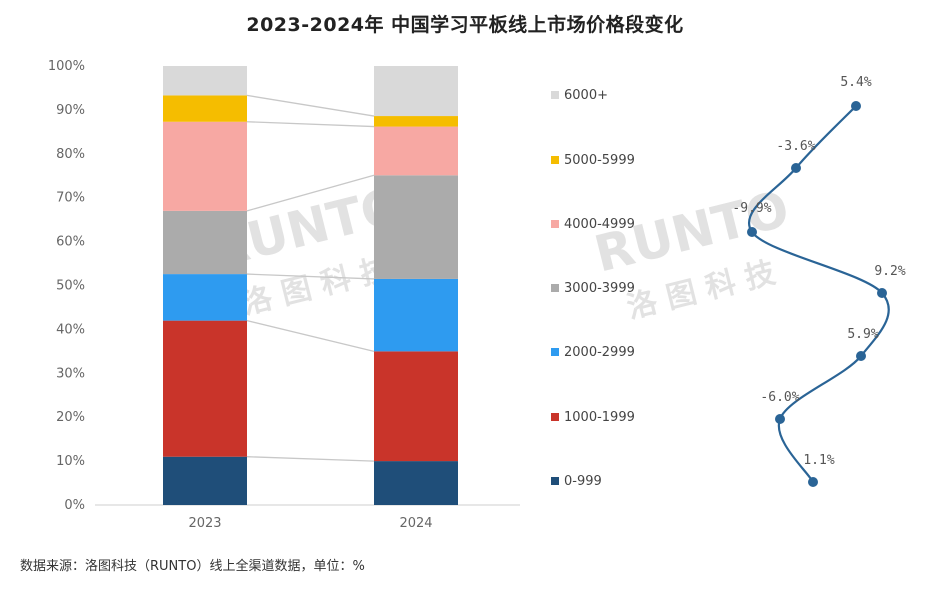 This screenshot has width=930, height=591. I want to click on change-line-series: 5.4% -3.6% -9.9% 9.2% 5.9% -6.0% 1.1%, so click(819, 281).